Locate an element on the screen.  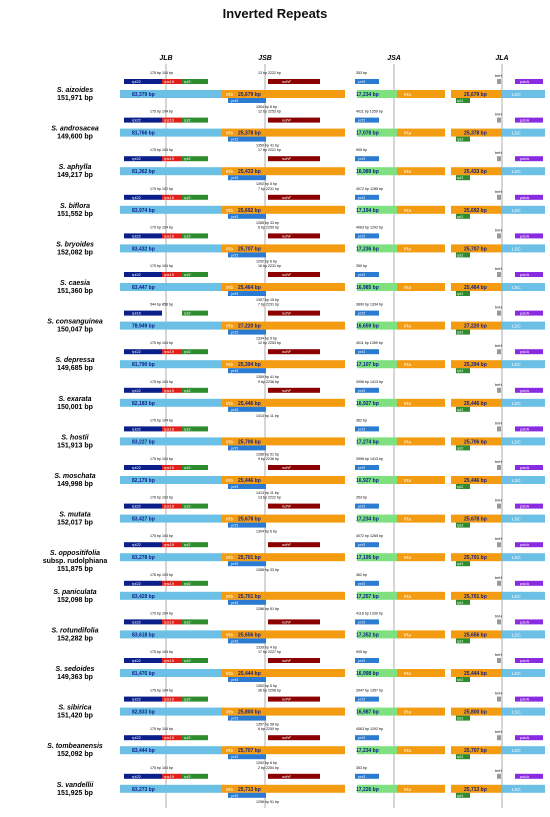
ann-ycf1-jsb: 1359 bp 41 bp is located at coordinates (267, 146).